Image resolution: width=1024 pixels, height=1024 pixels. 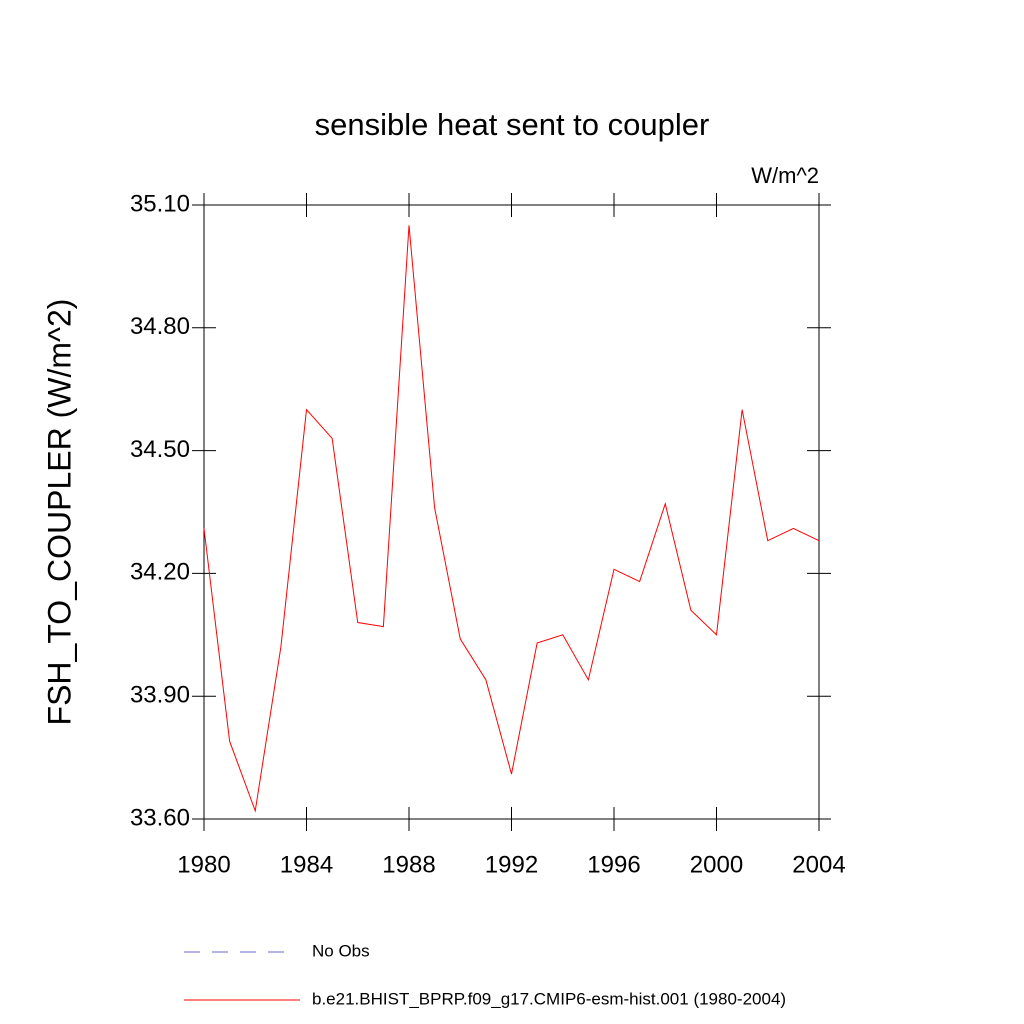 I want to click on y-tick-label: 33.60, so click(x=160, y=817).